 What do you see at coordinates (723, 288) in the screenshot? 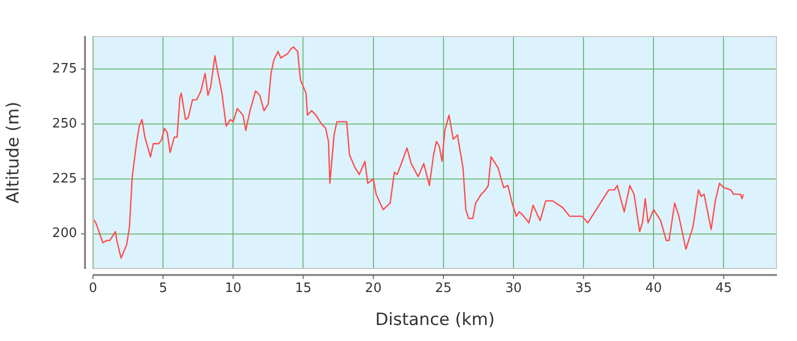
I see `x-tick-label: 45` at bounding box center [723, 288].